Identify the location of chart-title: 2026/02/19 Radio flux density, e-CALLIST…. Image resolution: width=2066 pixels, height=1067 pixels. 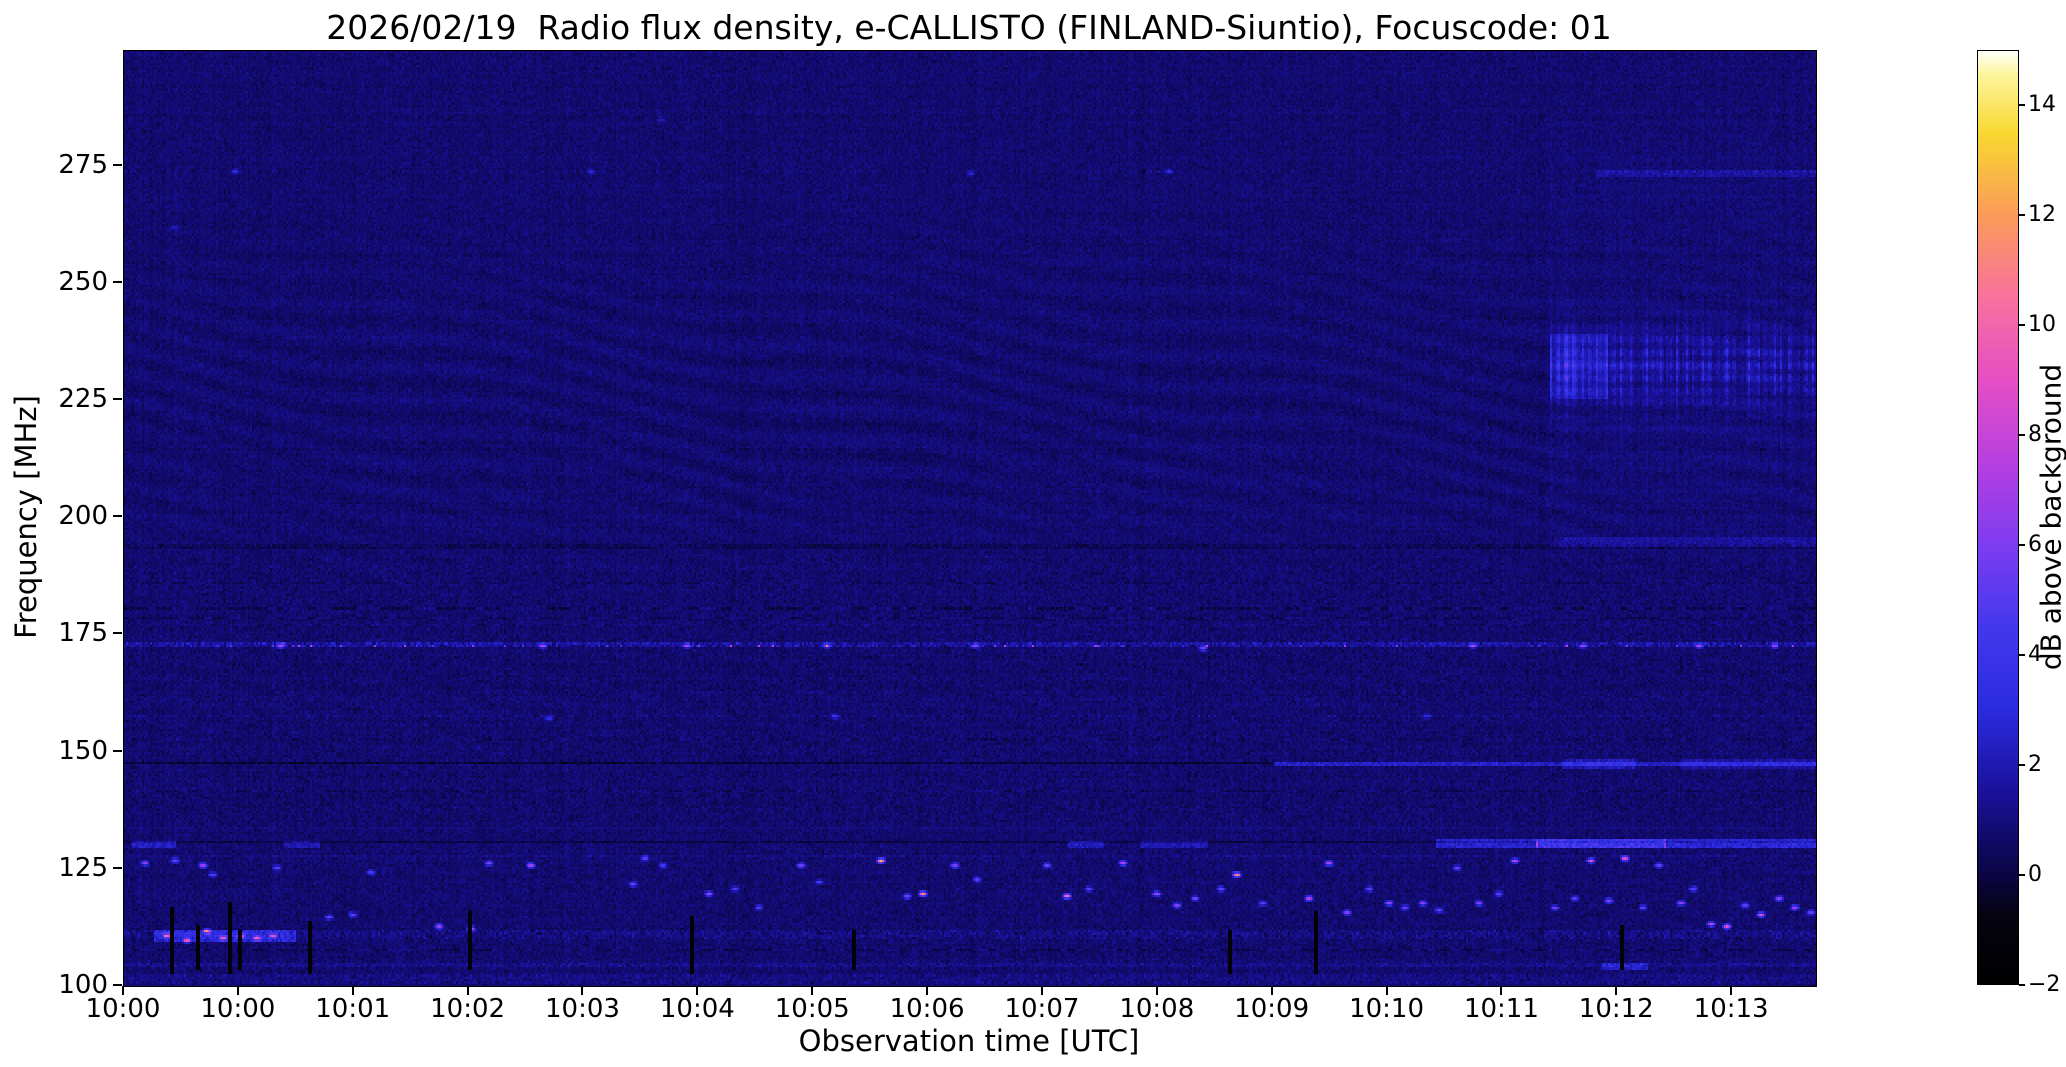
(969, 27).